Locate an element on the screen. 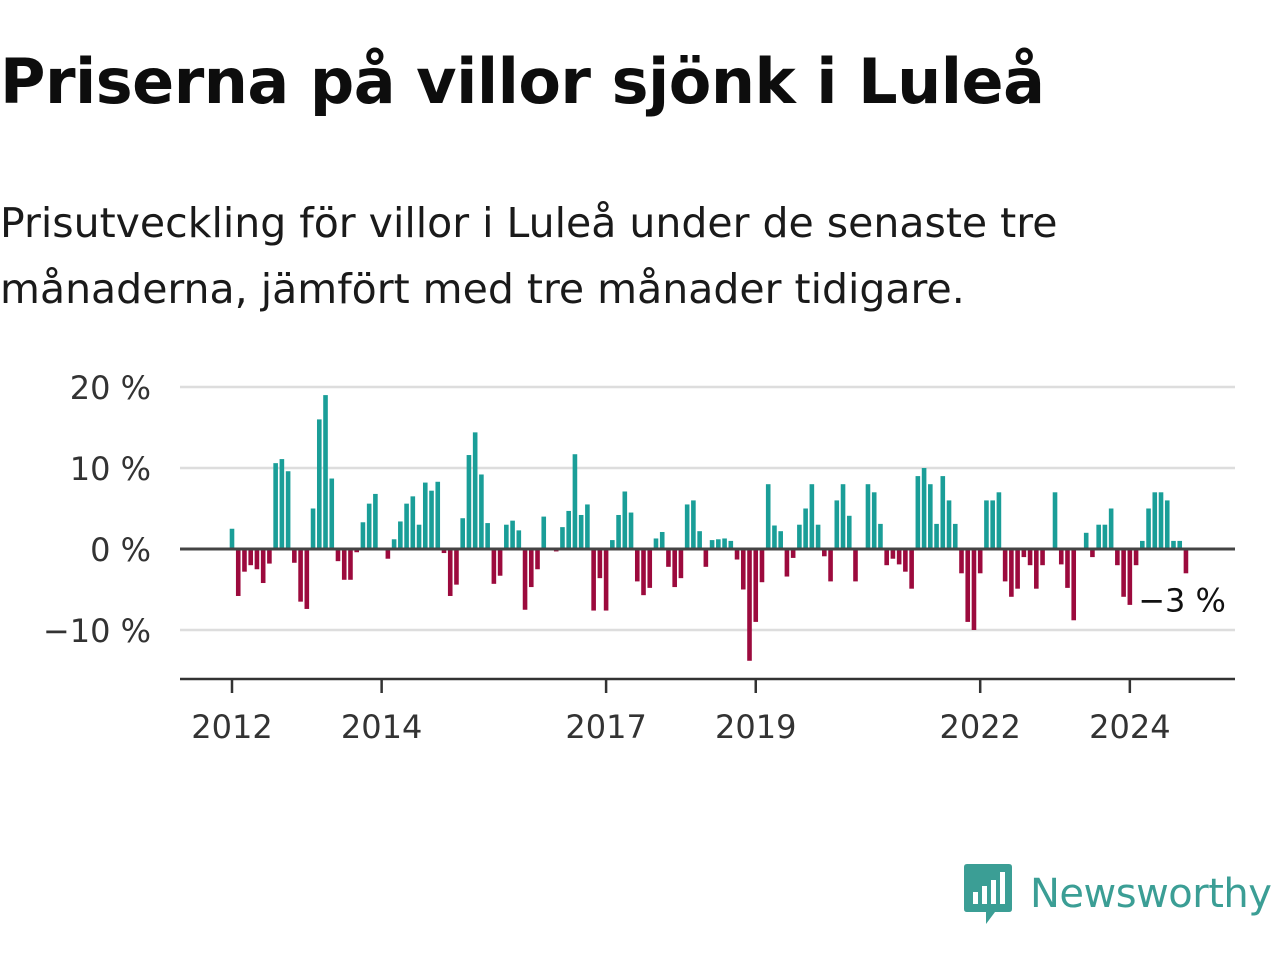 This screenshot has width=1280, height=960. y-tick-label: 10 % is located at coordinates (110, 469).